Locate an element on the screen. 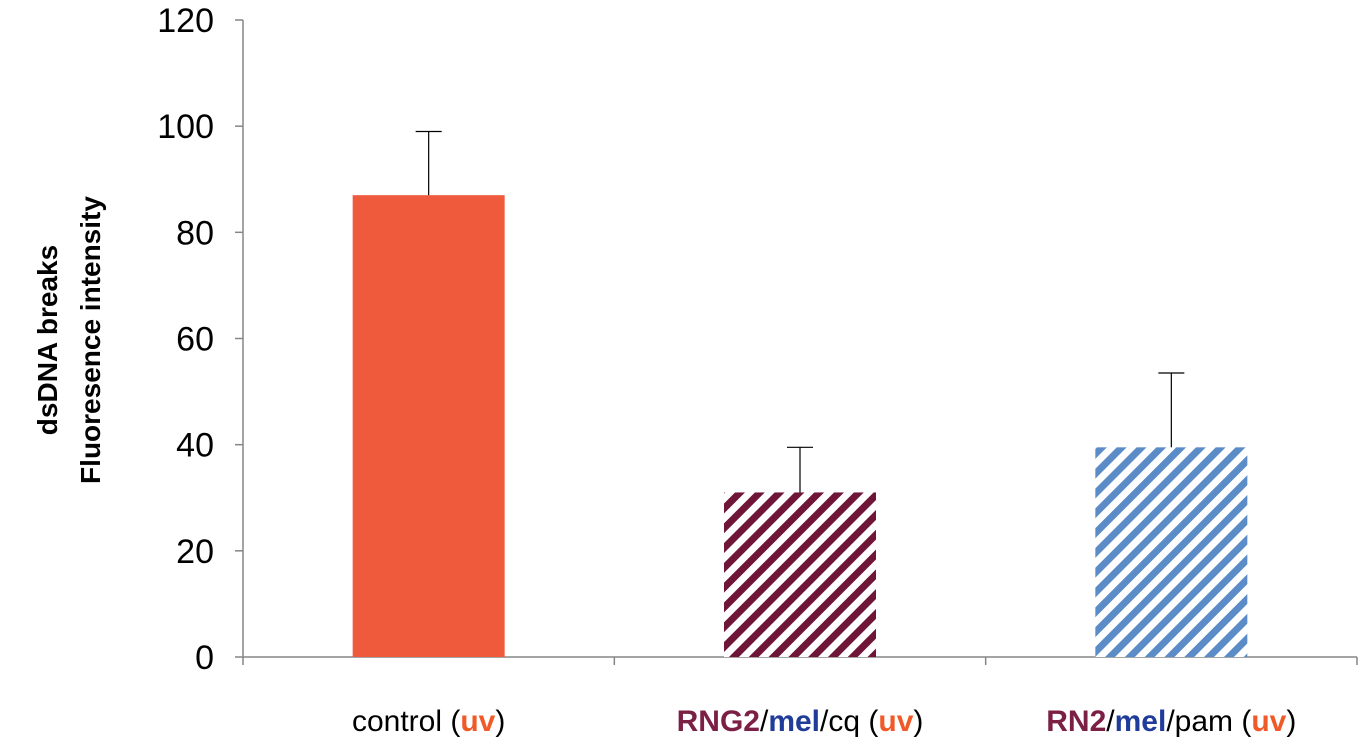 The width and height of the screenshot is (1364, 744). y-tick-label: 100 is located at coordinates (185, 127).